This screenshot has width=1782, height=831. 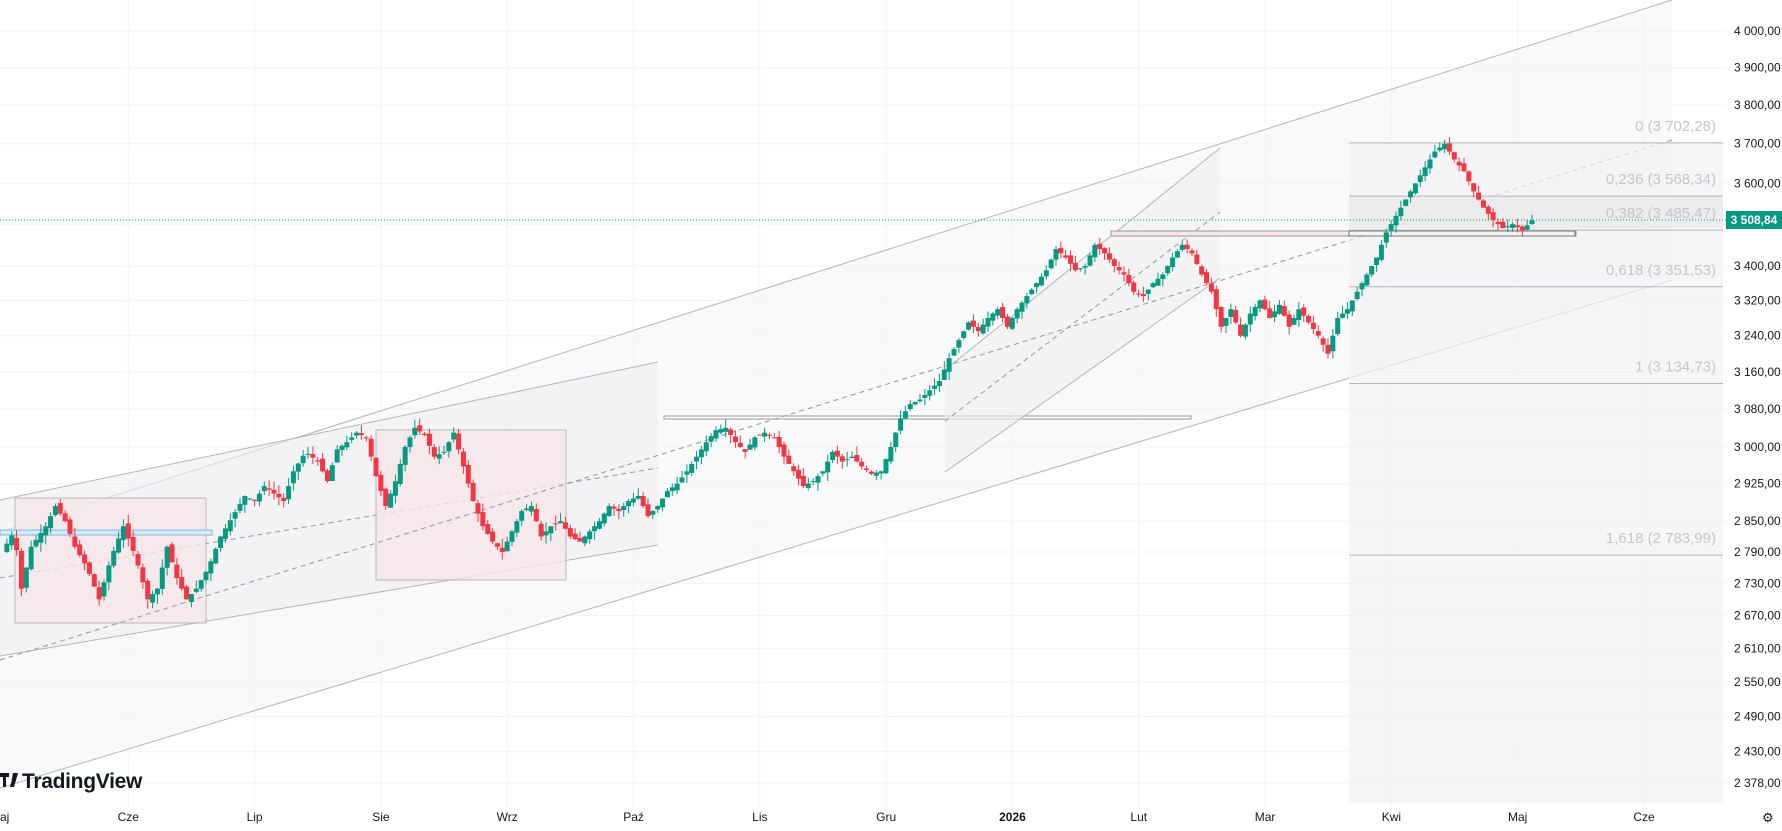 I want to click on gear-icon: ⚙, so click(x=1768, y=817).